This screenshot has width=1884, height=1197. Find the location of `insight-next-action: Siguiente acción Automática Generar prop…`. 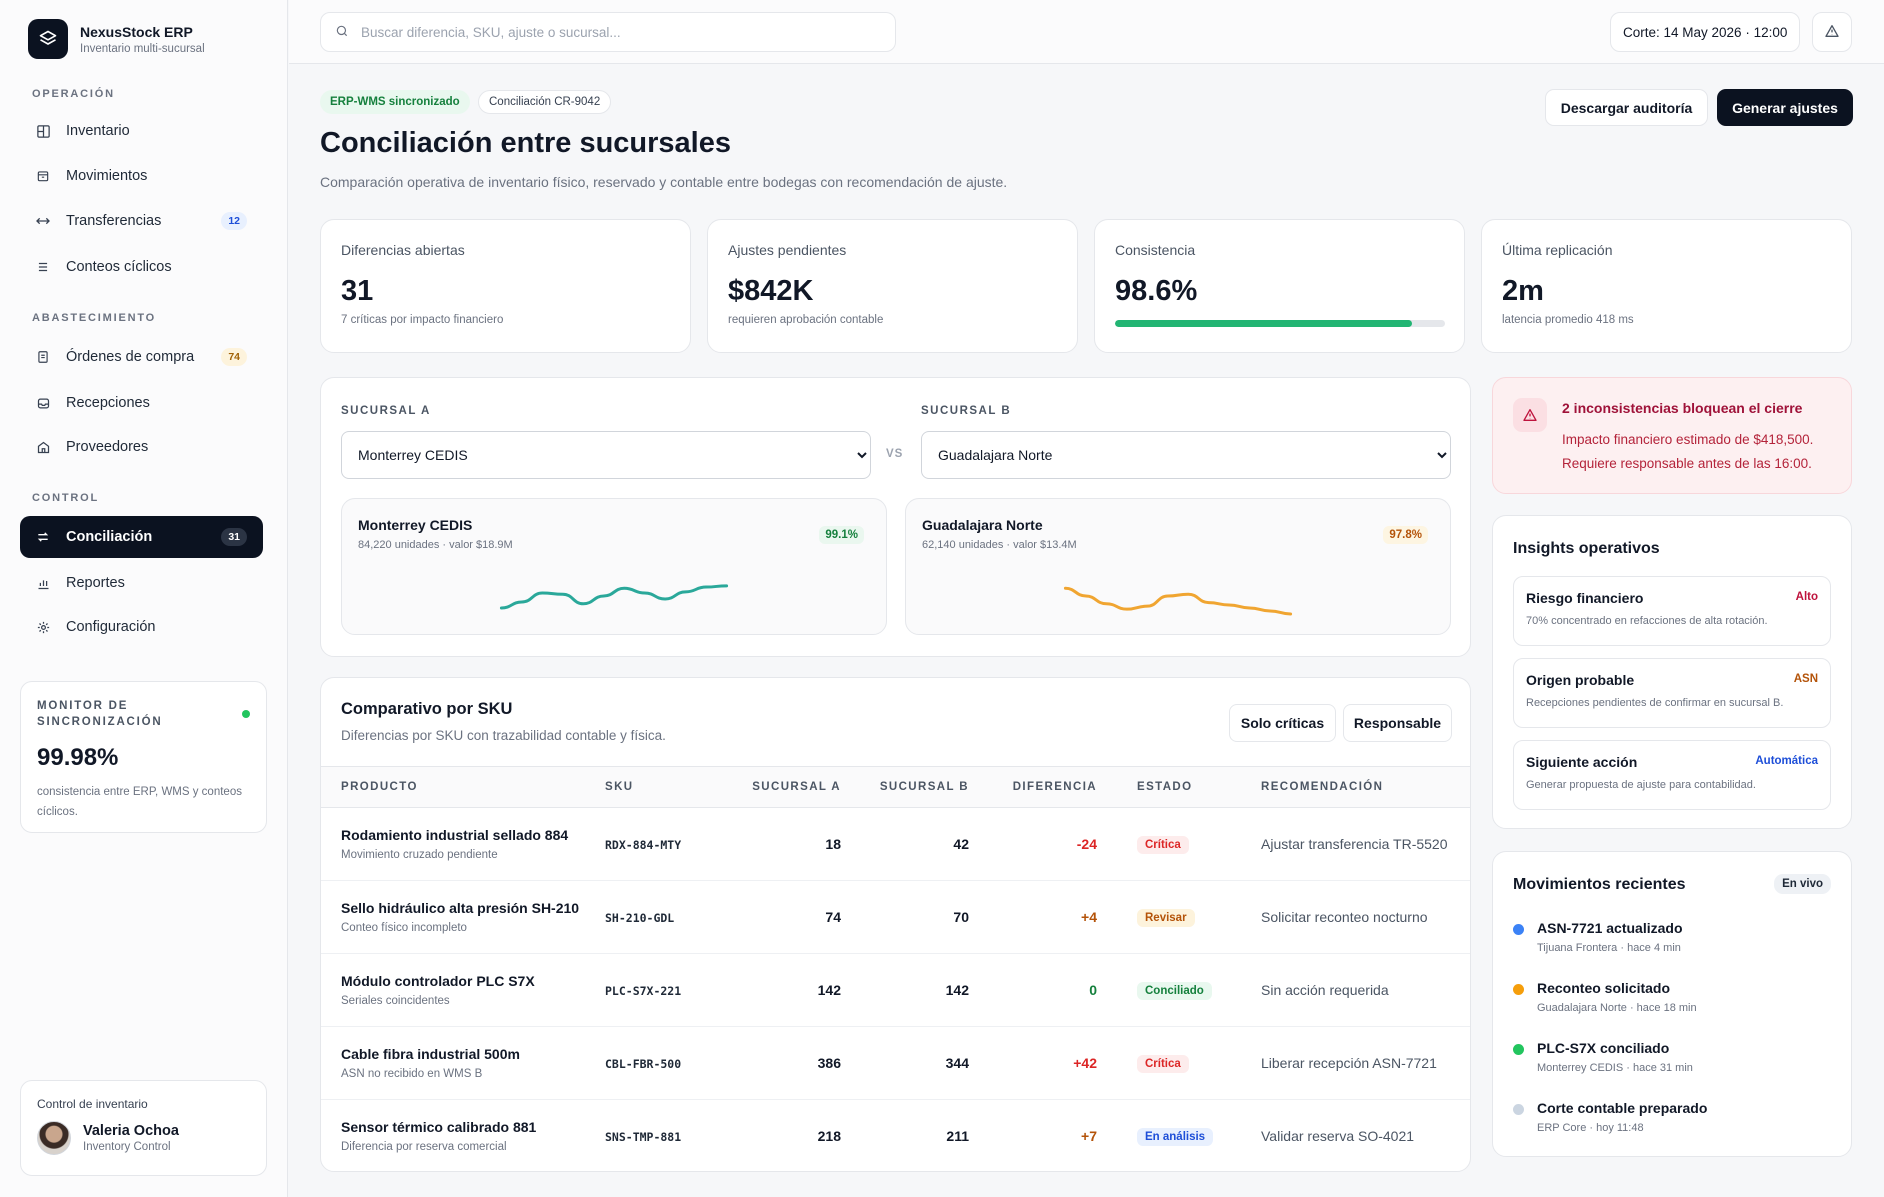

insight-next-action: Siguiente acción Automática Generar prop… is located at coordinates (1672, 775).